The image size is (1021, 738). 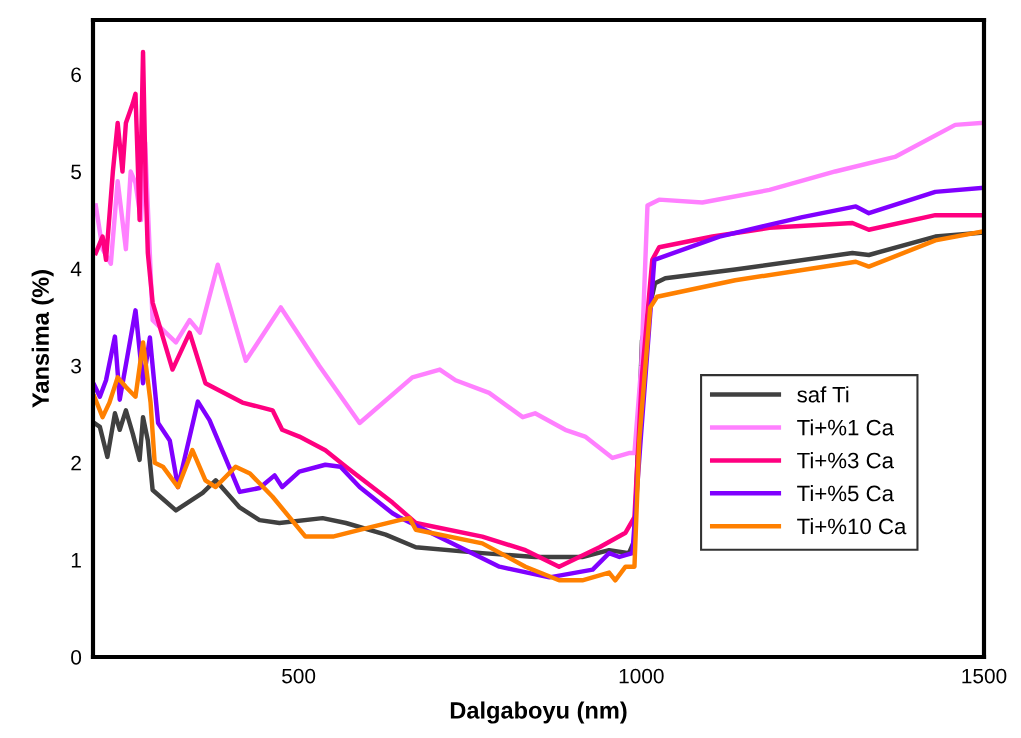 What do you see at coordinates (852, 526) in the screenshot?
I see `legend-label: Ti+%10 Ca` at bounding box center [852, 526].